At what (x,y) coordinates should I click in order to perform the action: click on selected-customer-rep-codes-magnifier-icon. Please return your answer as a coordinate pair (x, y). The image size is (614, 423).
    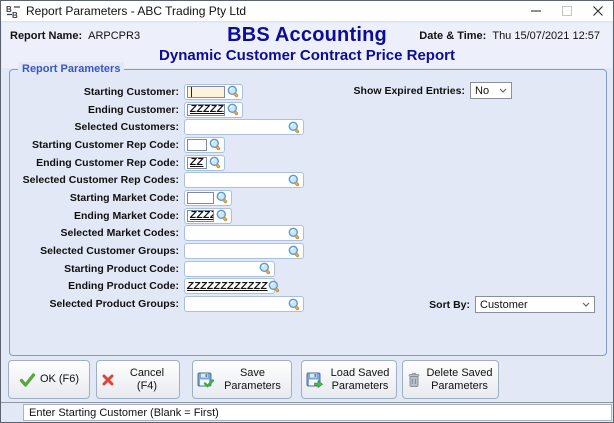
    Looking at the image, I should click on (294, 180).